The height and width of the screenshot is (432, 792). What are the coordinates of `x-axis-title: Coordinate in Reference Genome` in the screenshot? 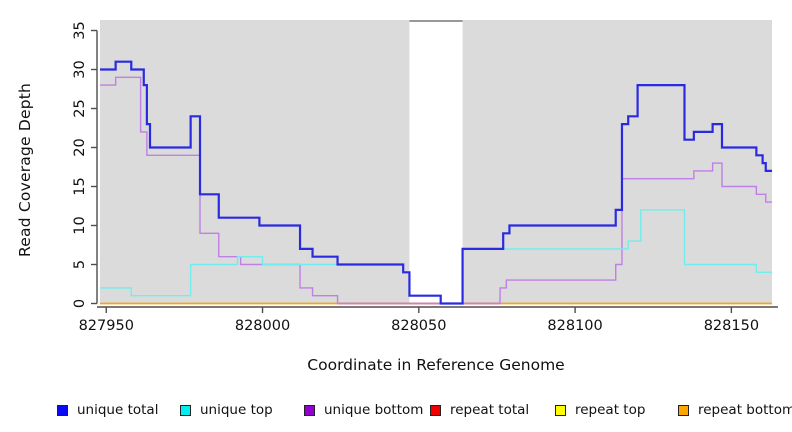 It's located at (436, 365).